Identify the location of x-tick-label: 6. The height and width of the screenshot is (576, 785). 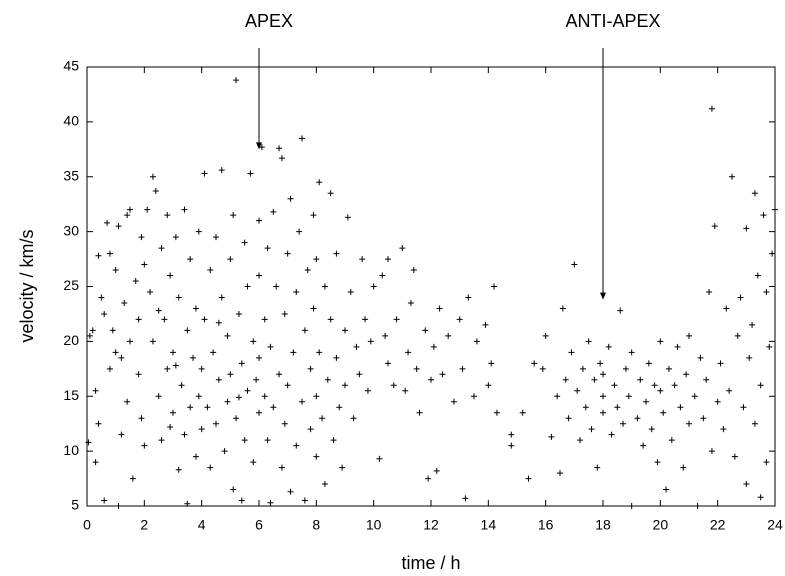
(259, 525).